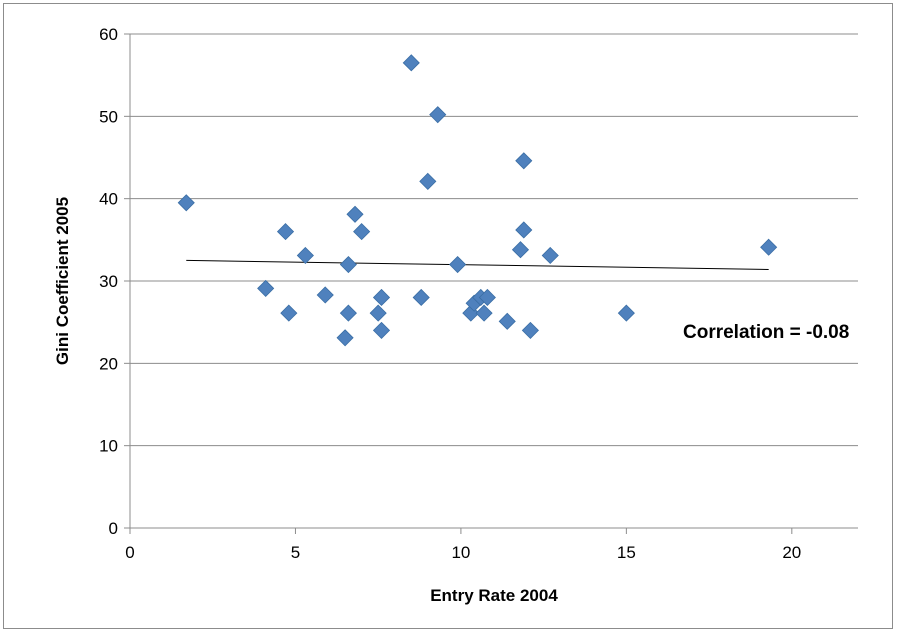 This screenshot has width=898, height=634. I want to click on x-tick-label: 20, so click(791, 552).